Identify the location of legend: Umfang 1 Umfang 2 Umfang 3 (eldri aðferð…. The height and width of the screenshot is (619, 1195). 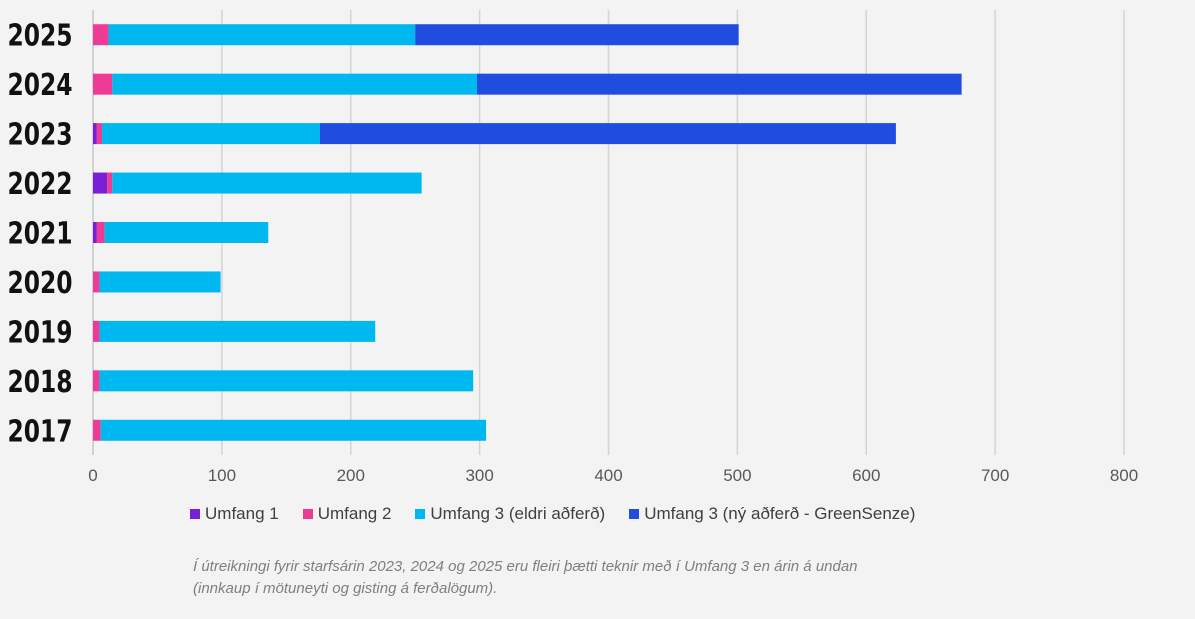
(552, 514).